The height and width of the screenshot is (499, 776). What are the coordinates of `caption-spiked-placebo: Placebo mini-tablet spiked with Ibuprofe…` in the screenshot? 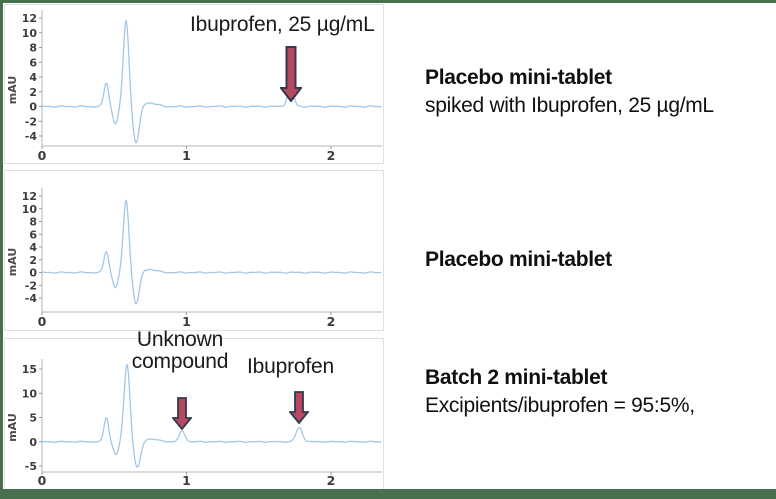 It's located at (569, 92).